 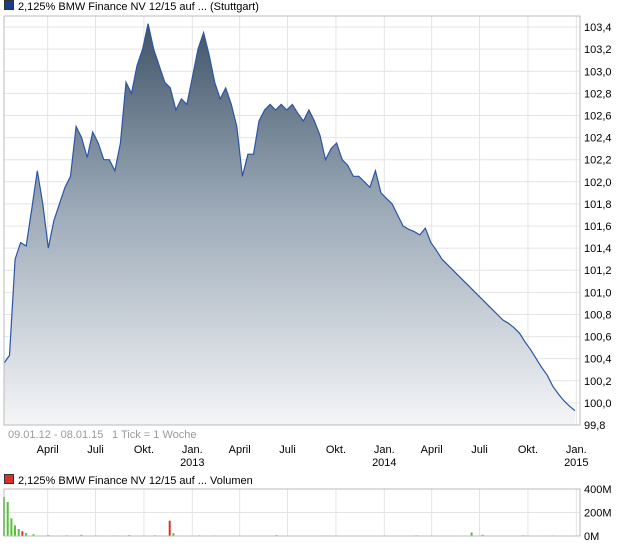 I want to click on price-y-tick-label: 102,8, so click(x=598, y=94).